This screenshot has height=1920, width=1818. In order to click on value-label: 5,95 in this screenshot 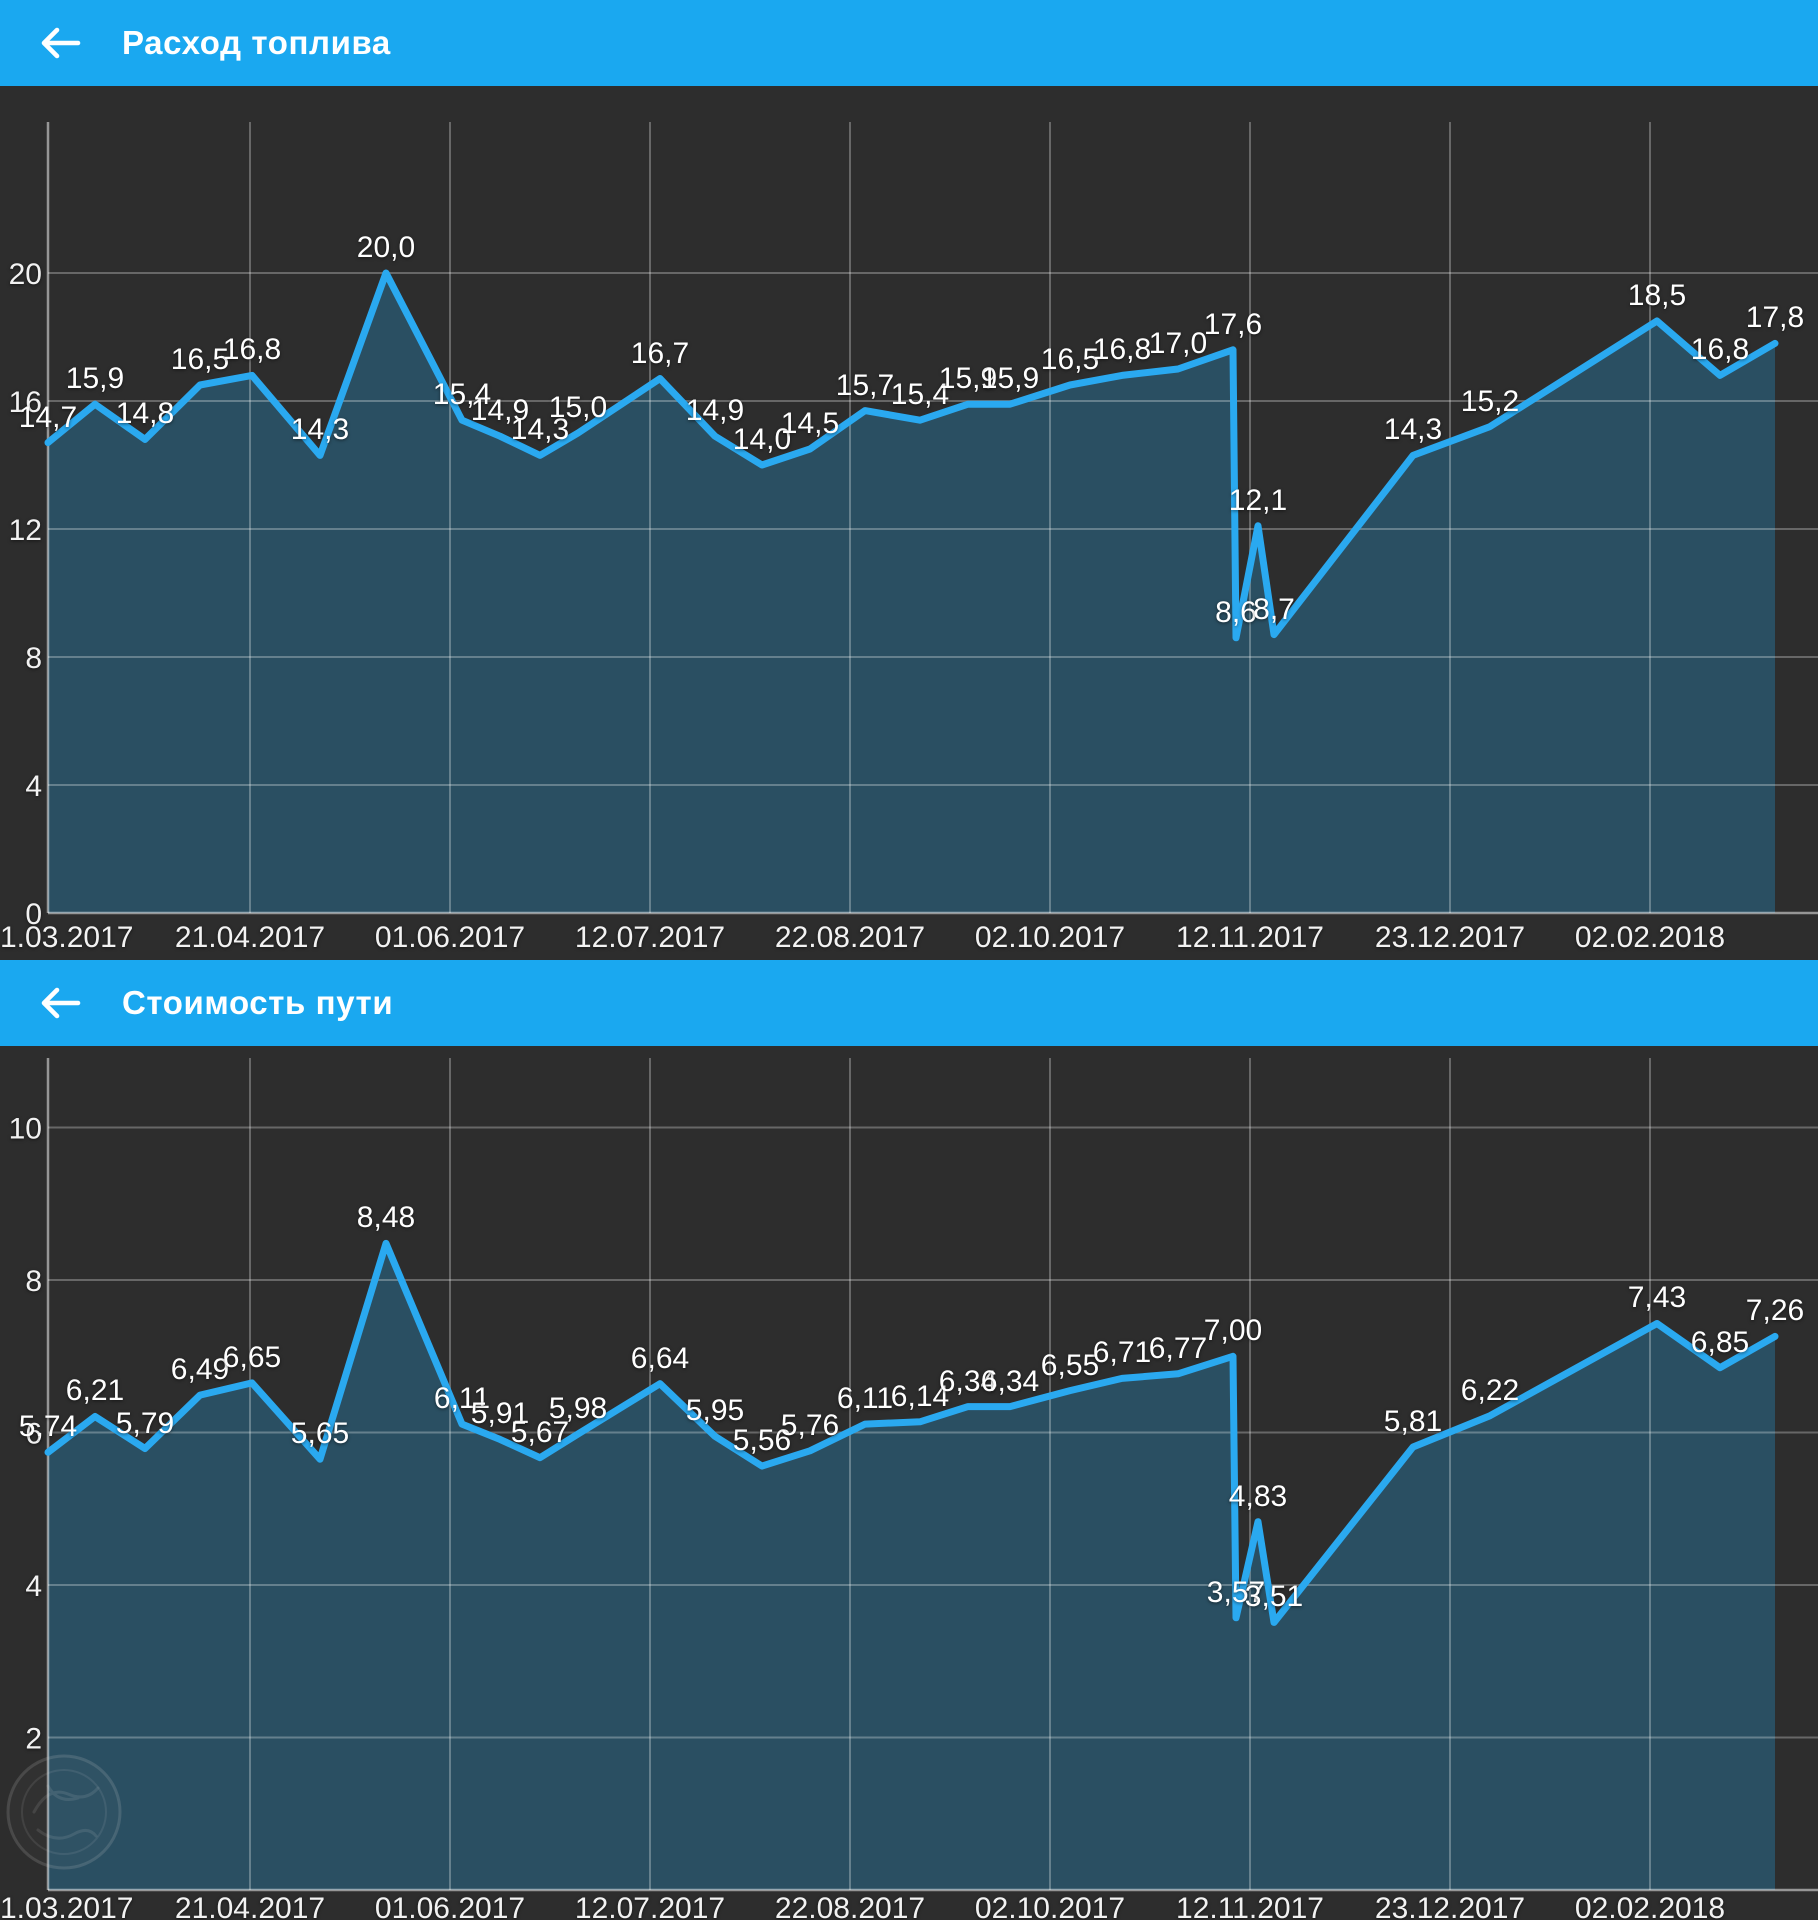, I will do `click(715, 1410)`.